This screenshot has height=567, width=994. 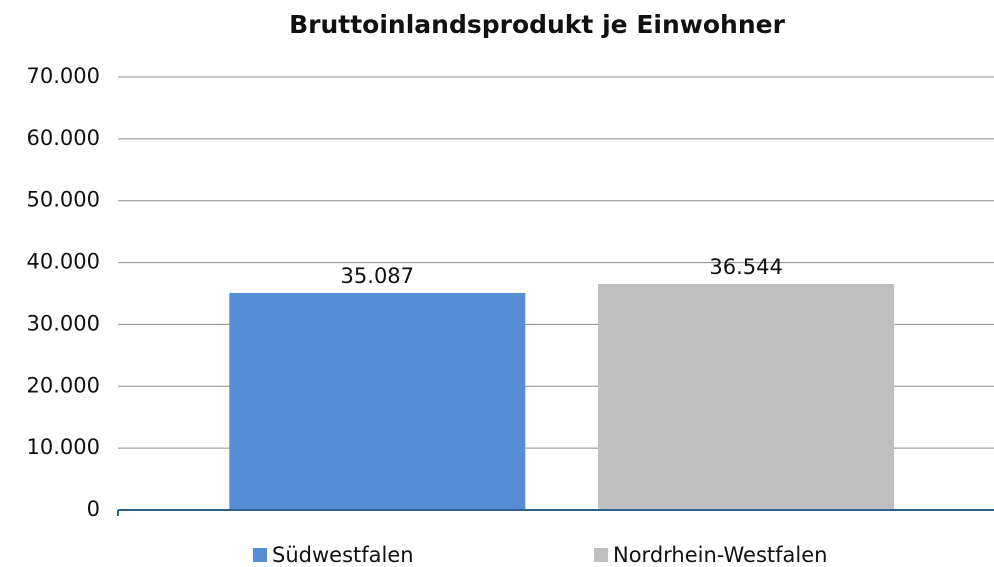 I want to click on y-tick-label: 60.000, so click(x=63, y=138).